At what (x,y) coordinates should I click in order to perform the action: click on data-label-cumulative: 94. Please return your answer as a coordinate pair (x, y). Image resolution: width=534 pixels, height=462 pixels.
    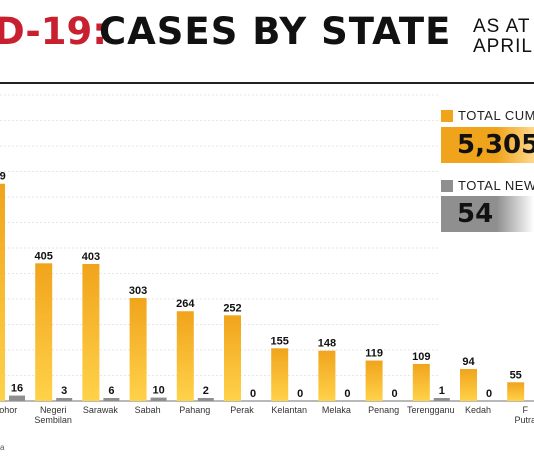
    Looking at the image, I should click on (468, 362).